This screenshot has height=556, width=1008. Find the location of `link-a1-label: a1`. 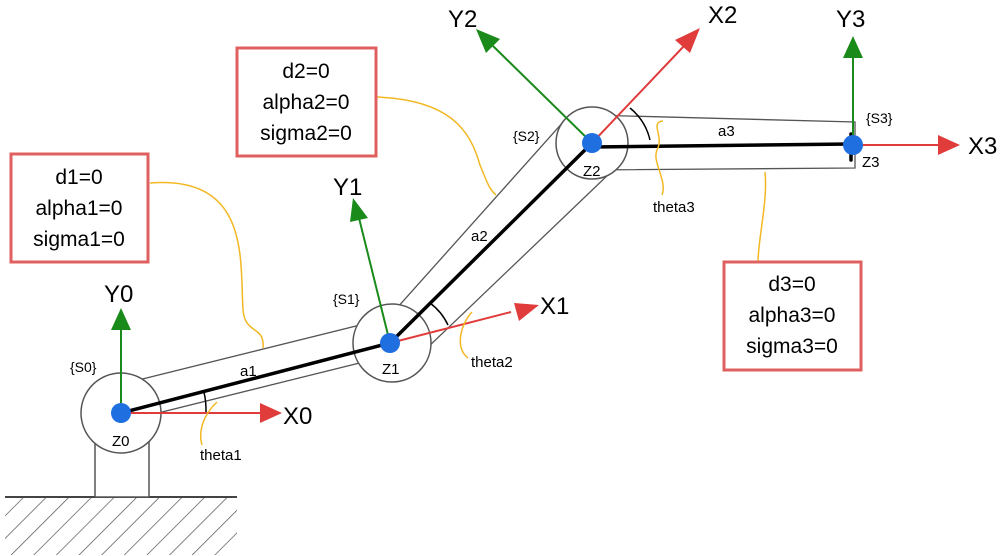

link-a1-label: a1 is located at coordinates (248, 371).